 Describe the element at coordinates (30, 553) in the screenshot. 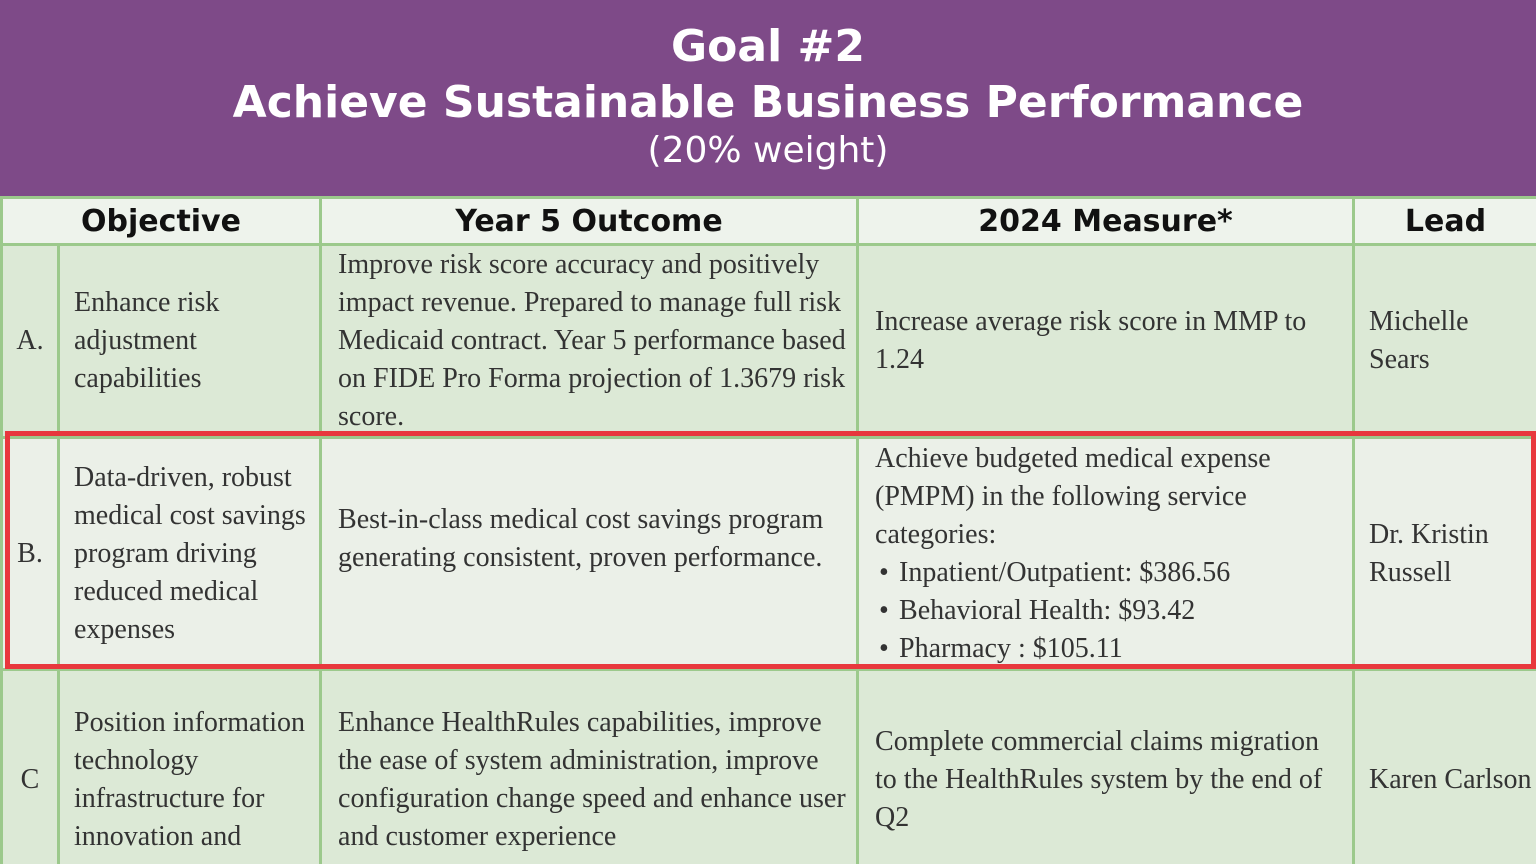

I see `row-letter: B.` at that location.